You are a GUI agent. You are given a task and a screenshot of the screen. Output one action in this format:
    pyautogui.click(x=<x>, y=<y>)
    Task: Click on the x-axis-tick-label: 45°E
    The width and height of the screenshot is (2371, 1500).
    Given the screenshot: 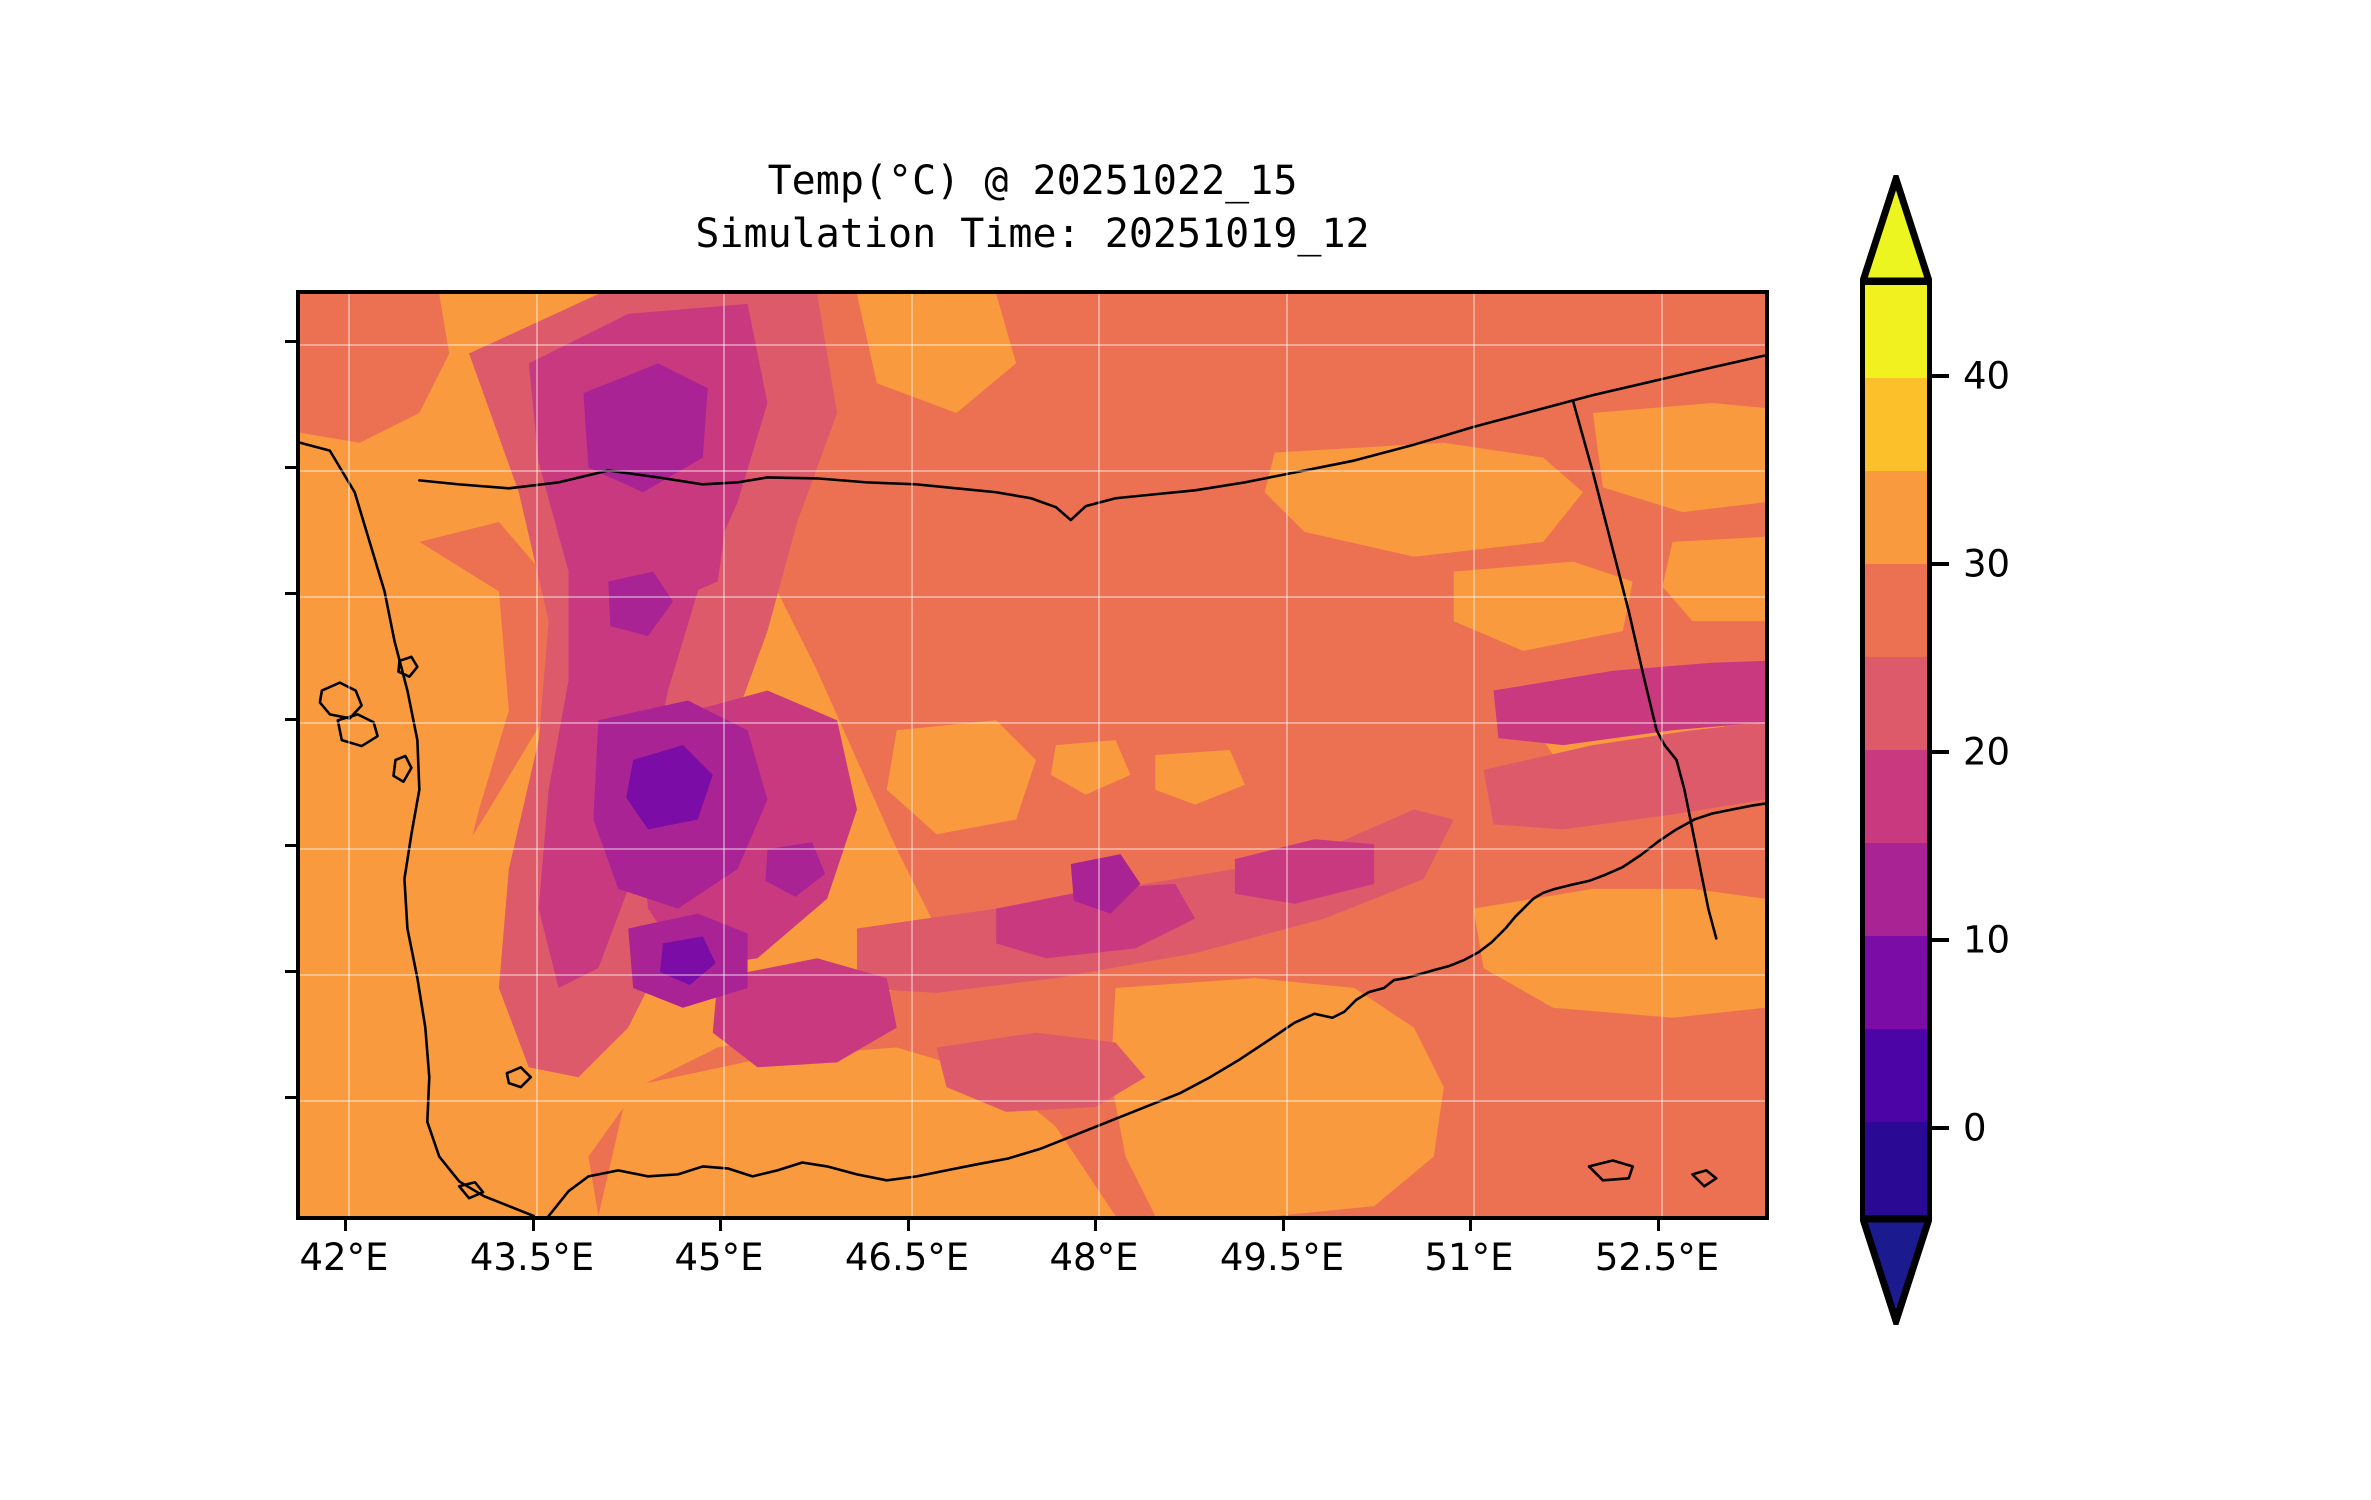 What is the action you would take?
    pyautogui.click(x=719, y=1257)
    